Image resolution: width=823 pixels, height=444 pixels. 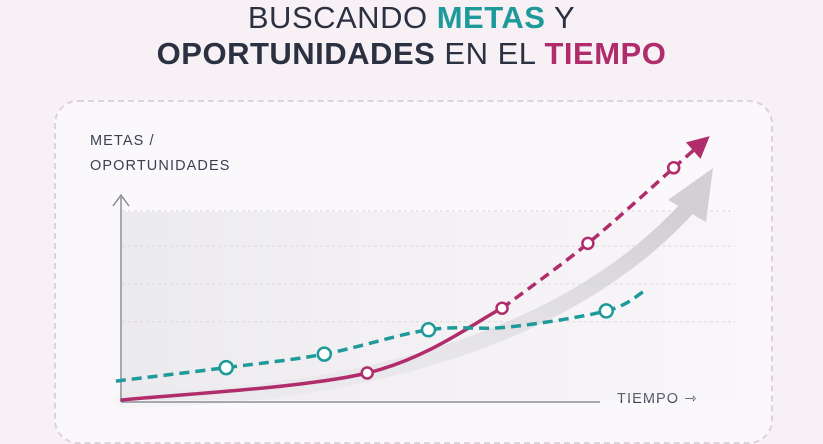 What do you see at coordinates (160, 166) in the screenshot?
I see `y-axis-label-line-2: OPORTUNIDADES` at bounding box center [160, 166].